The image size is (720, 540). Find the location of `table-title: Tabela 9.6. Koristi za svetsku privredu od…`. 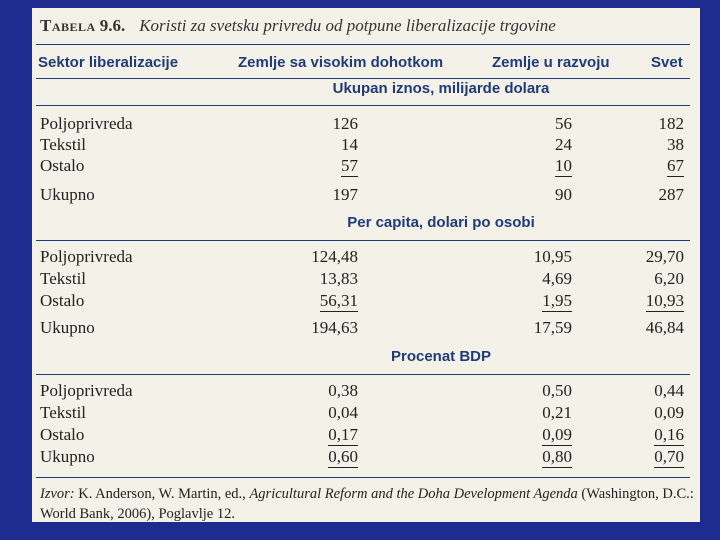

table-title: Tabela 9.6. Koristi za svetsku privredu od… is located at coordinates (298, 26).